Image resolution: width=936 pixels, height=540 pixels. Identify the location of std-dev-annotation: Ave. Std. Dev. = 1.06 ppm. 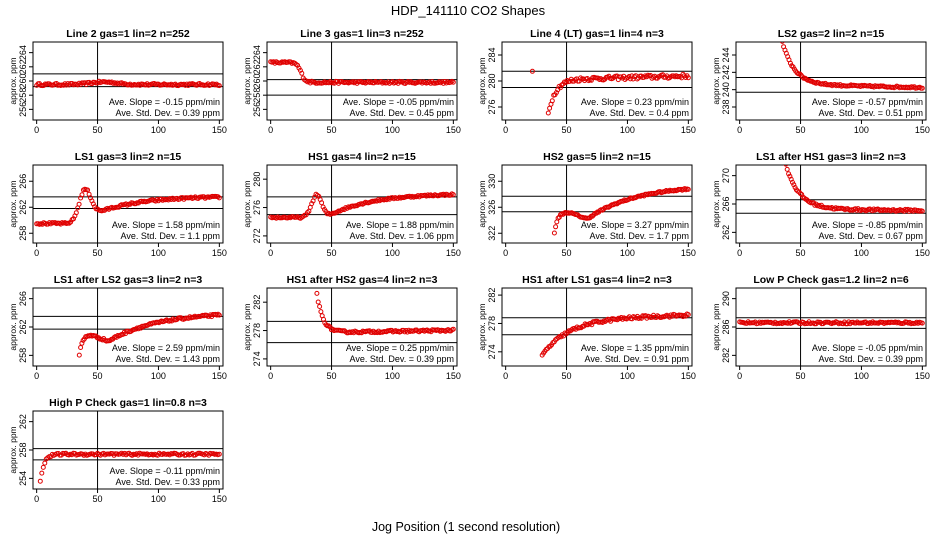
(402, 236).